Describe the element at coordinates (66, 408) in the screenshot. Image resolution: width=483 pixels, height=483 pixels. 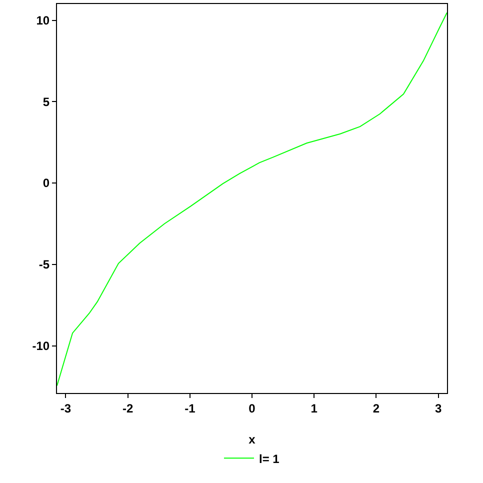
I see `x-tick-label: -3` at that location.